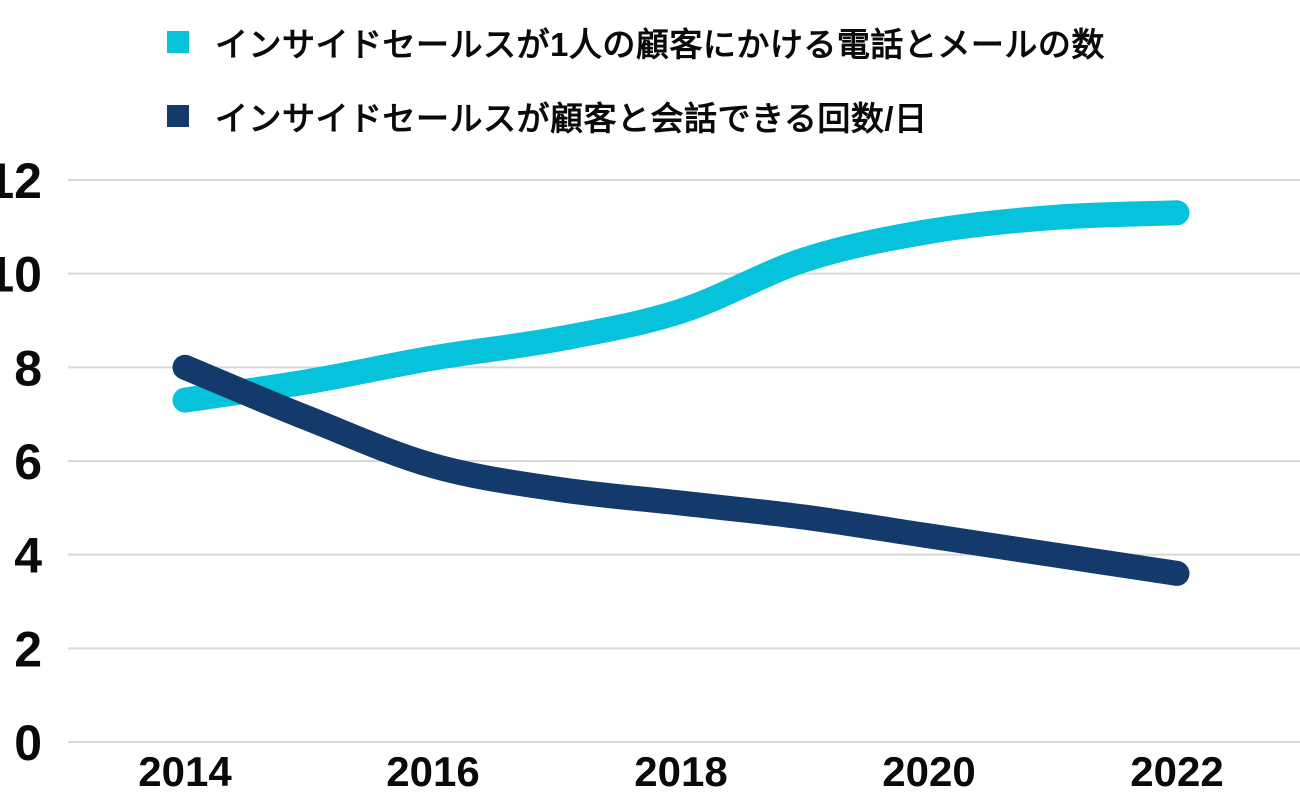  I want to click on legend-label-conversations: インサイドセールスが顧客と会話できる回数/日, so click(571, 118).